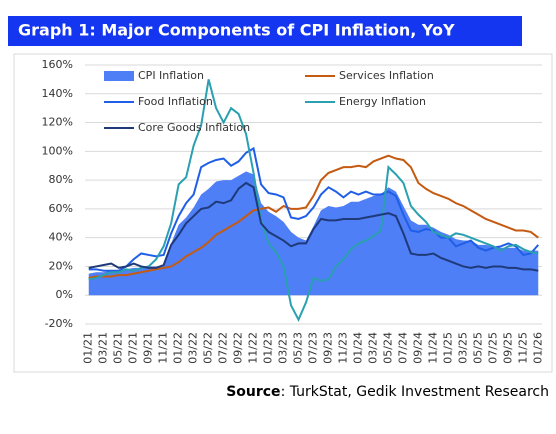  Describe the element at coordinates (194, 127) in the screenshot. I see `legend-label: Core Goods Inflation` at that location.